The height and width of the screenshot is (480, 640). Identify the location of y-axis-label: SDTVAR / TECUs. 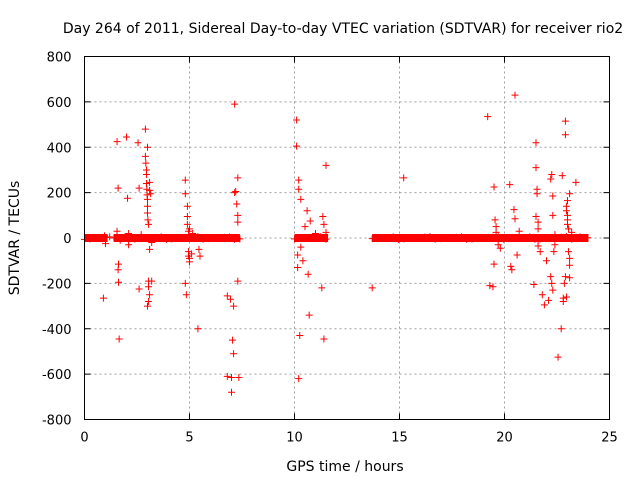
(15, 238).